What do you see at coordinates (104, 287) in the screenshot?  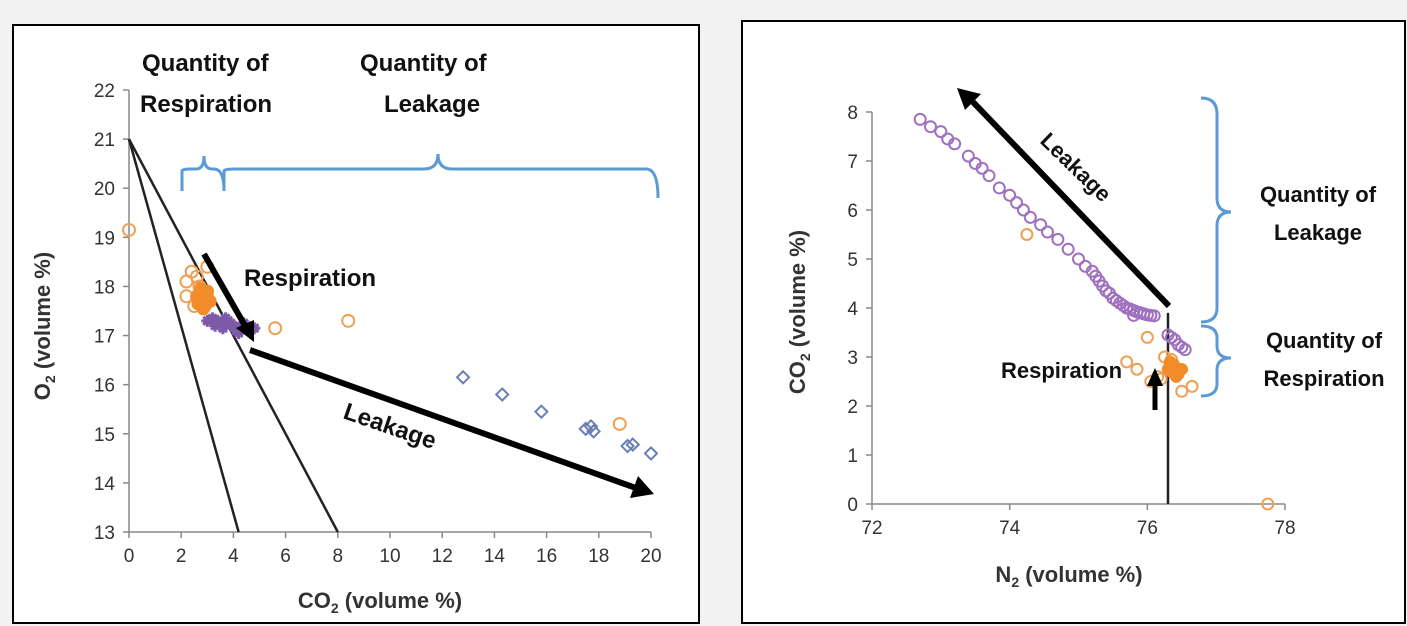 I see `y-tick-label: 18` at bounding box center [104, 287].